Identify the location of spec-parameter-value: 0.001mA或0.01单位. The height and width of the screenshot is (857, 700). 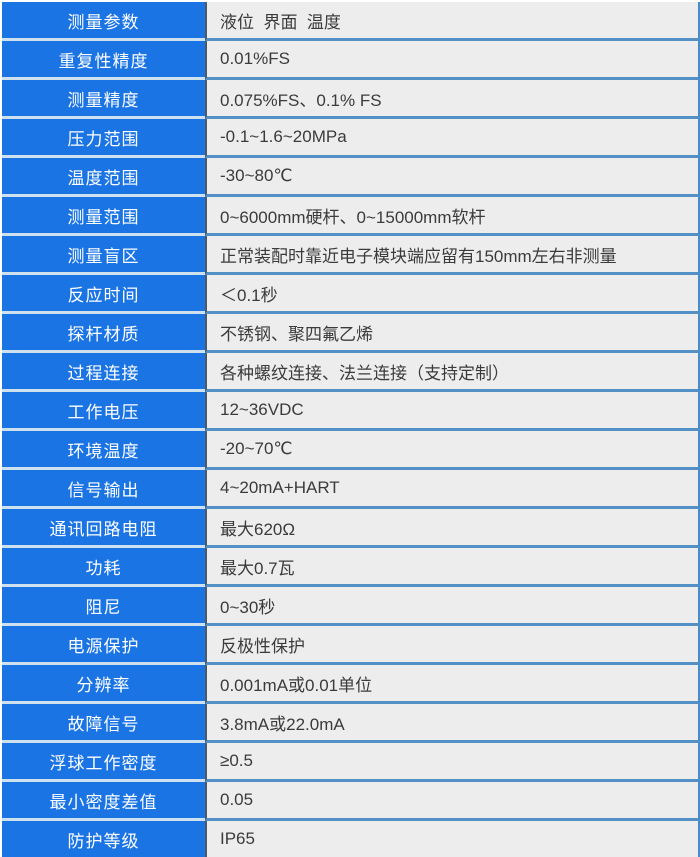
(452, 684).